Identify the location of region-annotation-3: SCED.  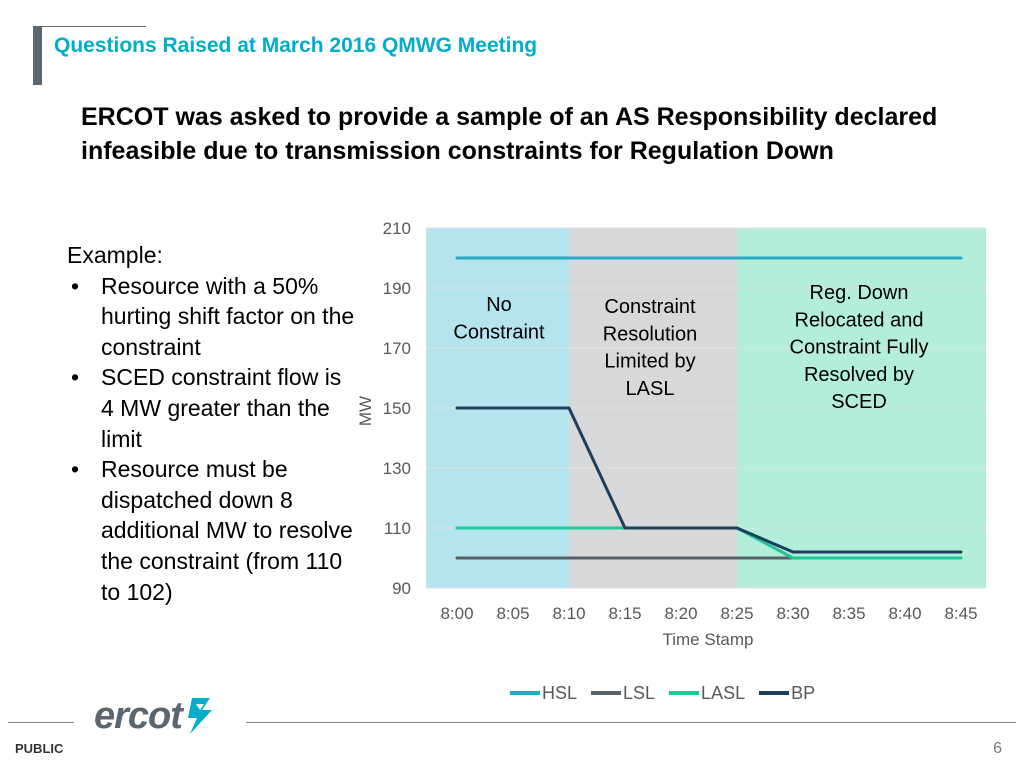
(859, 402).